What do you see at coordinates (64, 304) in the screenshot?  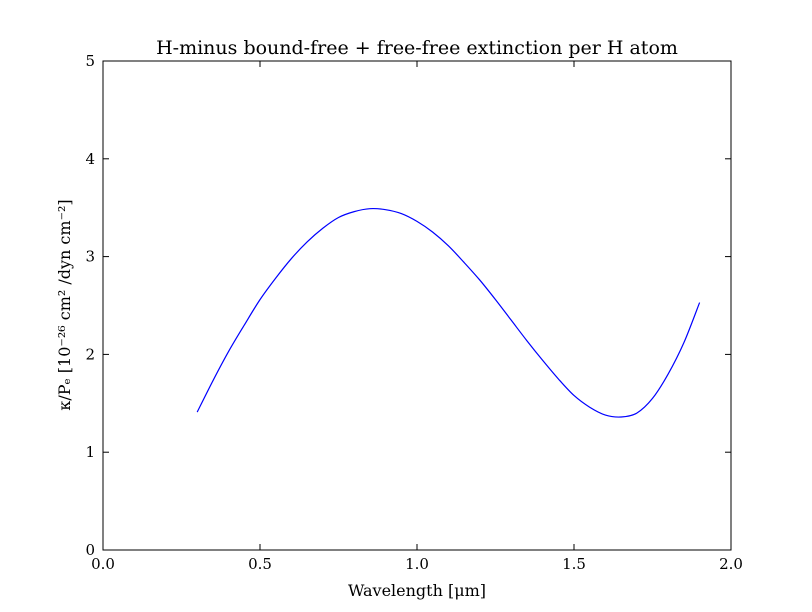 I see `y-axis-label: κ/Pₑ [10⁻²⁶ cm² /dyn cm⁻²]` at bounding box center [64, 304].